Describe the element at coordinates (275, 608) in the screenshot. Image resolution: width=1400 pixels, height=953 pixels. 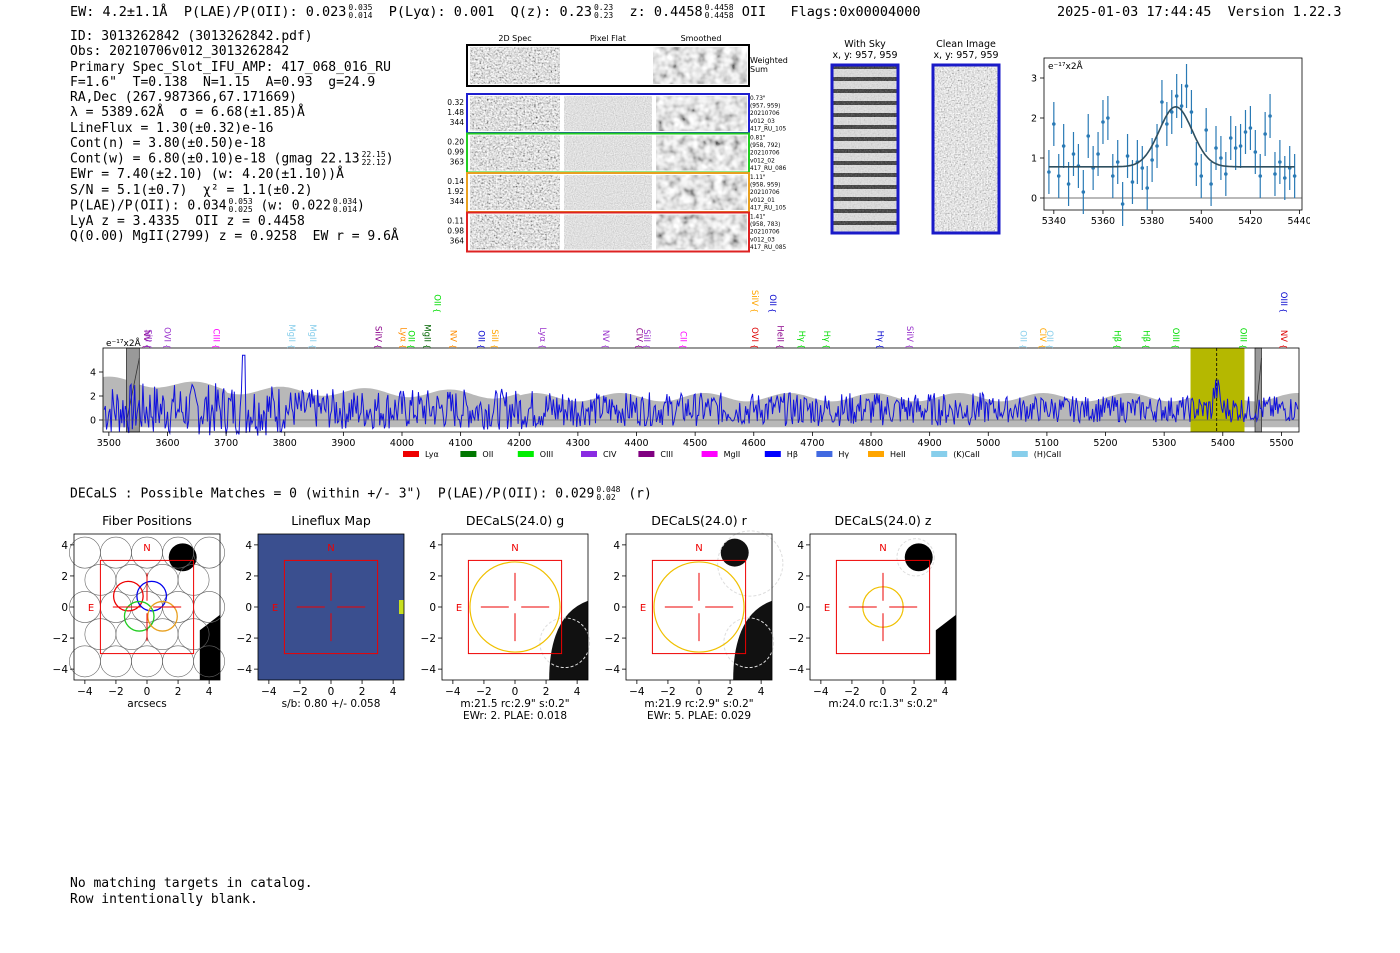
I see `compass-east: E` at that location.